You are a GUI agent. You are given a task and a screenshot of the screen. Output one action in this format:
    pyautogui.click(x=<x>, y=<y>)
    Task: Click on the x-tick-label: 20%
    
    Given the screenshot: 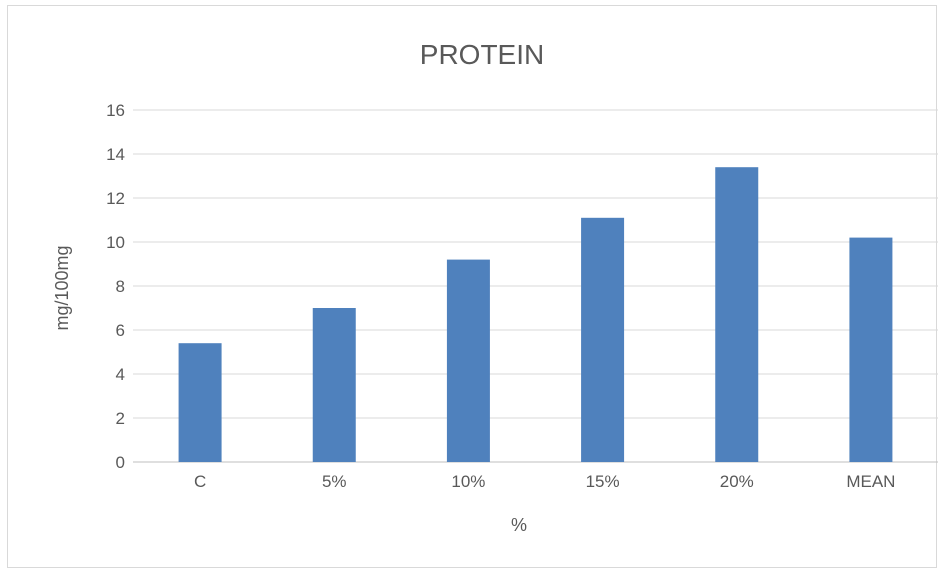 What is the action you would take?
    pyautogui.click(x=737, y=481)
    